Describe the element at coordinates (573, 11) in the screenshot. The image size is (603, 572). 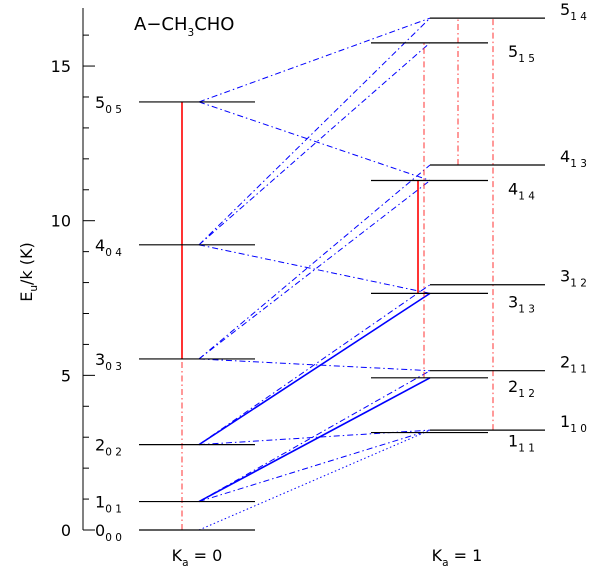
I see `level-label-514: 51 4` at that location.